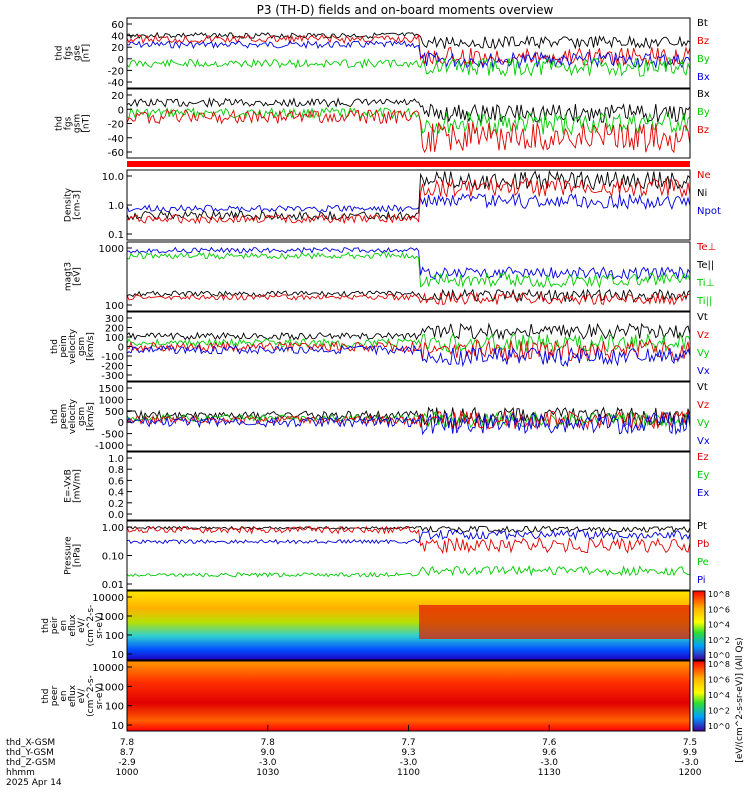 Image resolution: width=750 pixels, height=800 pixels. I want to click on y-tick-label: -20, so click(116, 125).